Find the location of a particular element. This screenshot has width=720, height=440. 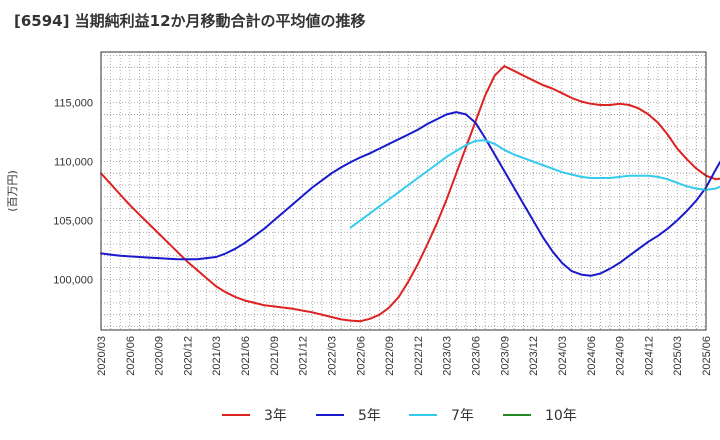

x-tick-label: 2022/03 is located at coordinates (332, 356).